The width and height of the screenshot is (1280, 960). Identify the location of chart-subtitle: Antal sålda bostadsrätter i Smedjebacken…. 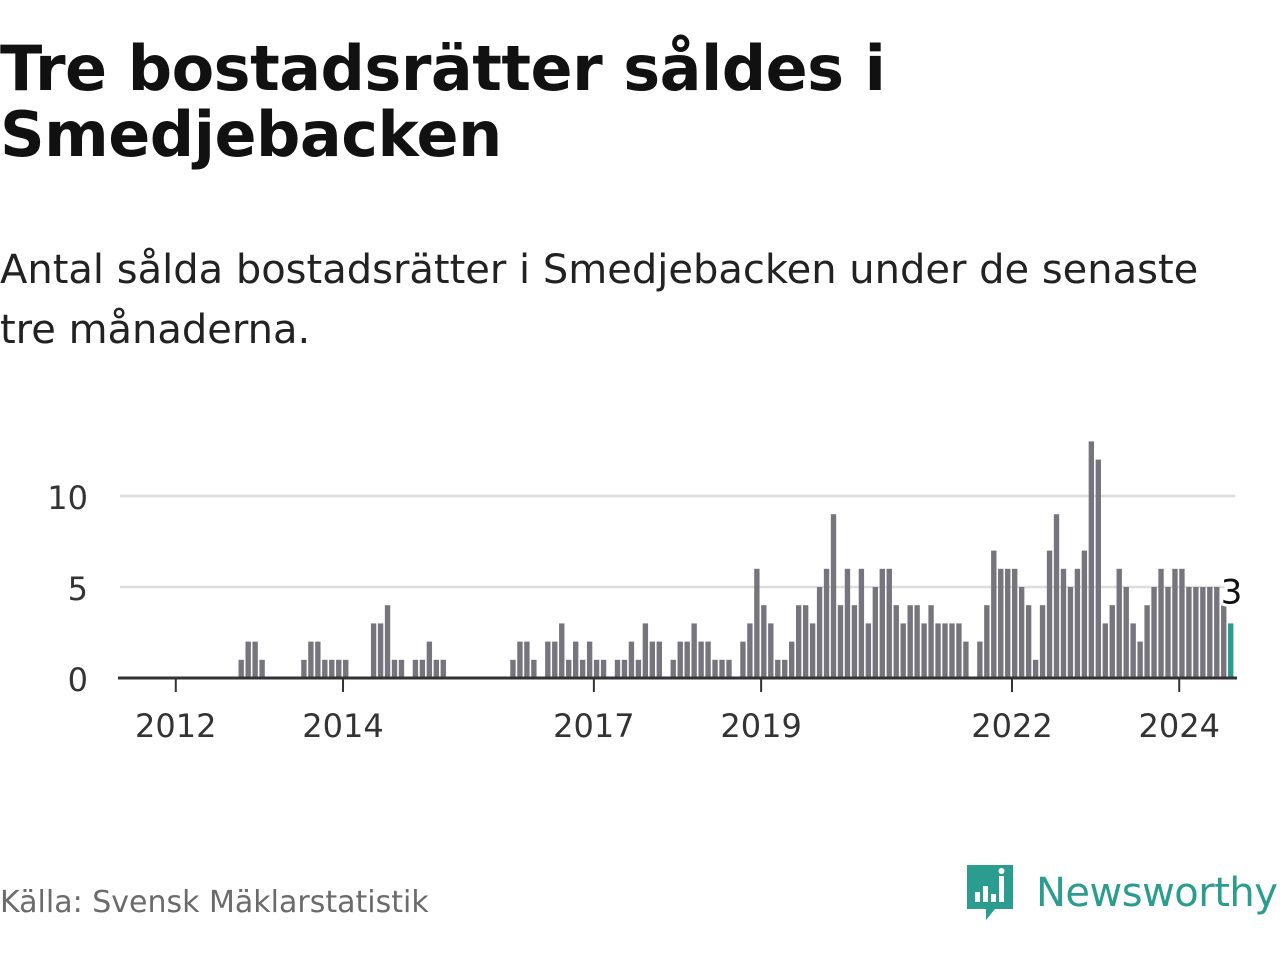
(599, 300).